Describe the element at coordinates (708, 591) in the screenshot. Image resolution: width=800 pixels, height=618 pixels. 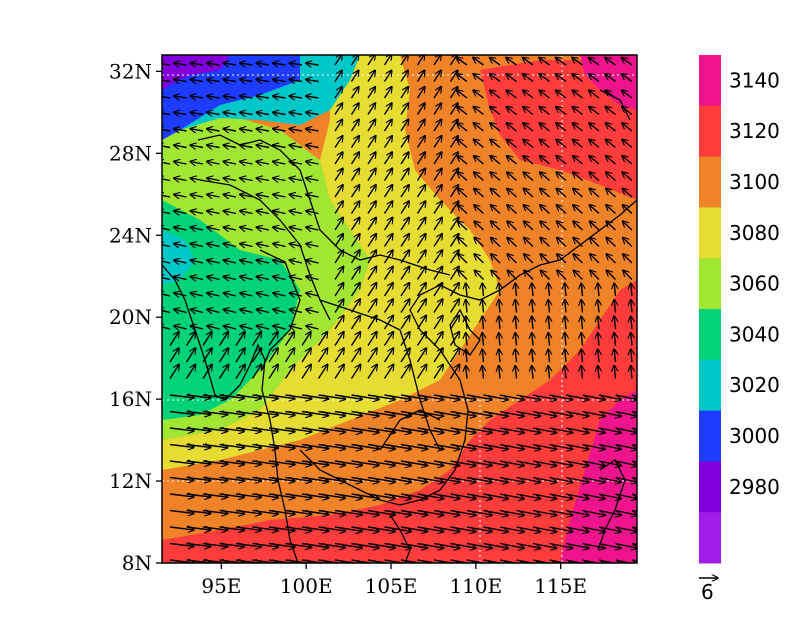
I see `vector-key: 6` at that location.